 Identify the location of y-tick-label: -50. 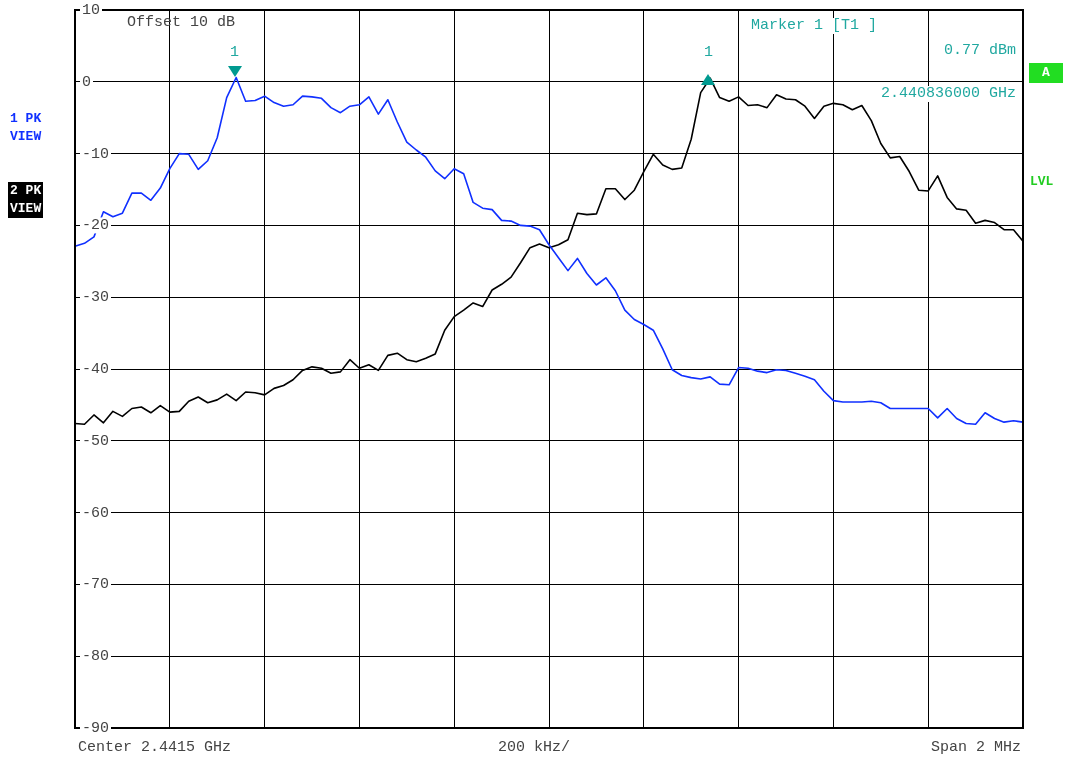
(96, 441).